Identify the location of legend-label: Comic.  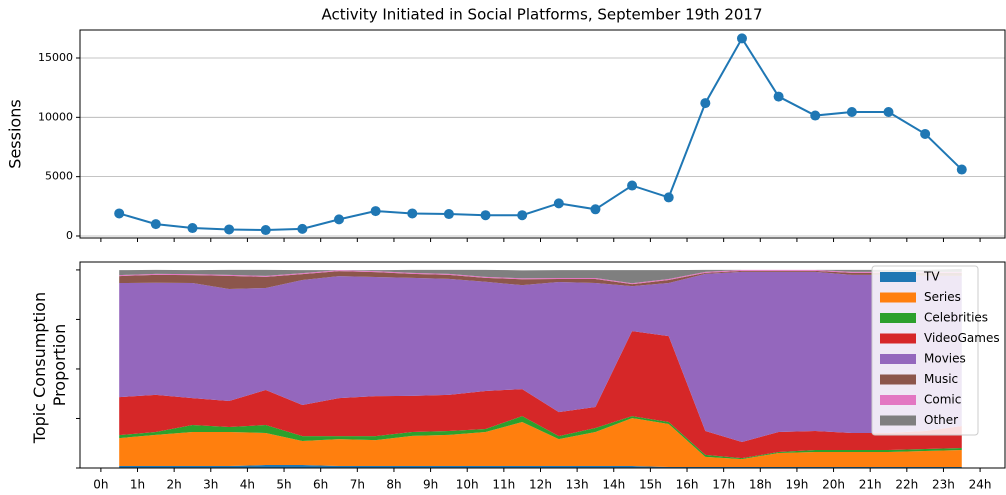
(942, 400).